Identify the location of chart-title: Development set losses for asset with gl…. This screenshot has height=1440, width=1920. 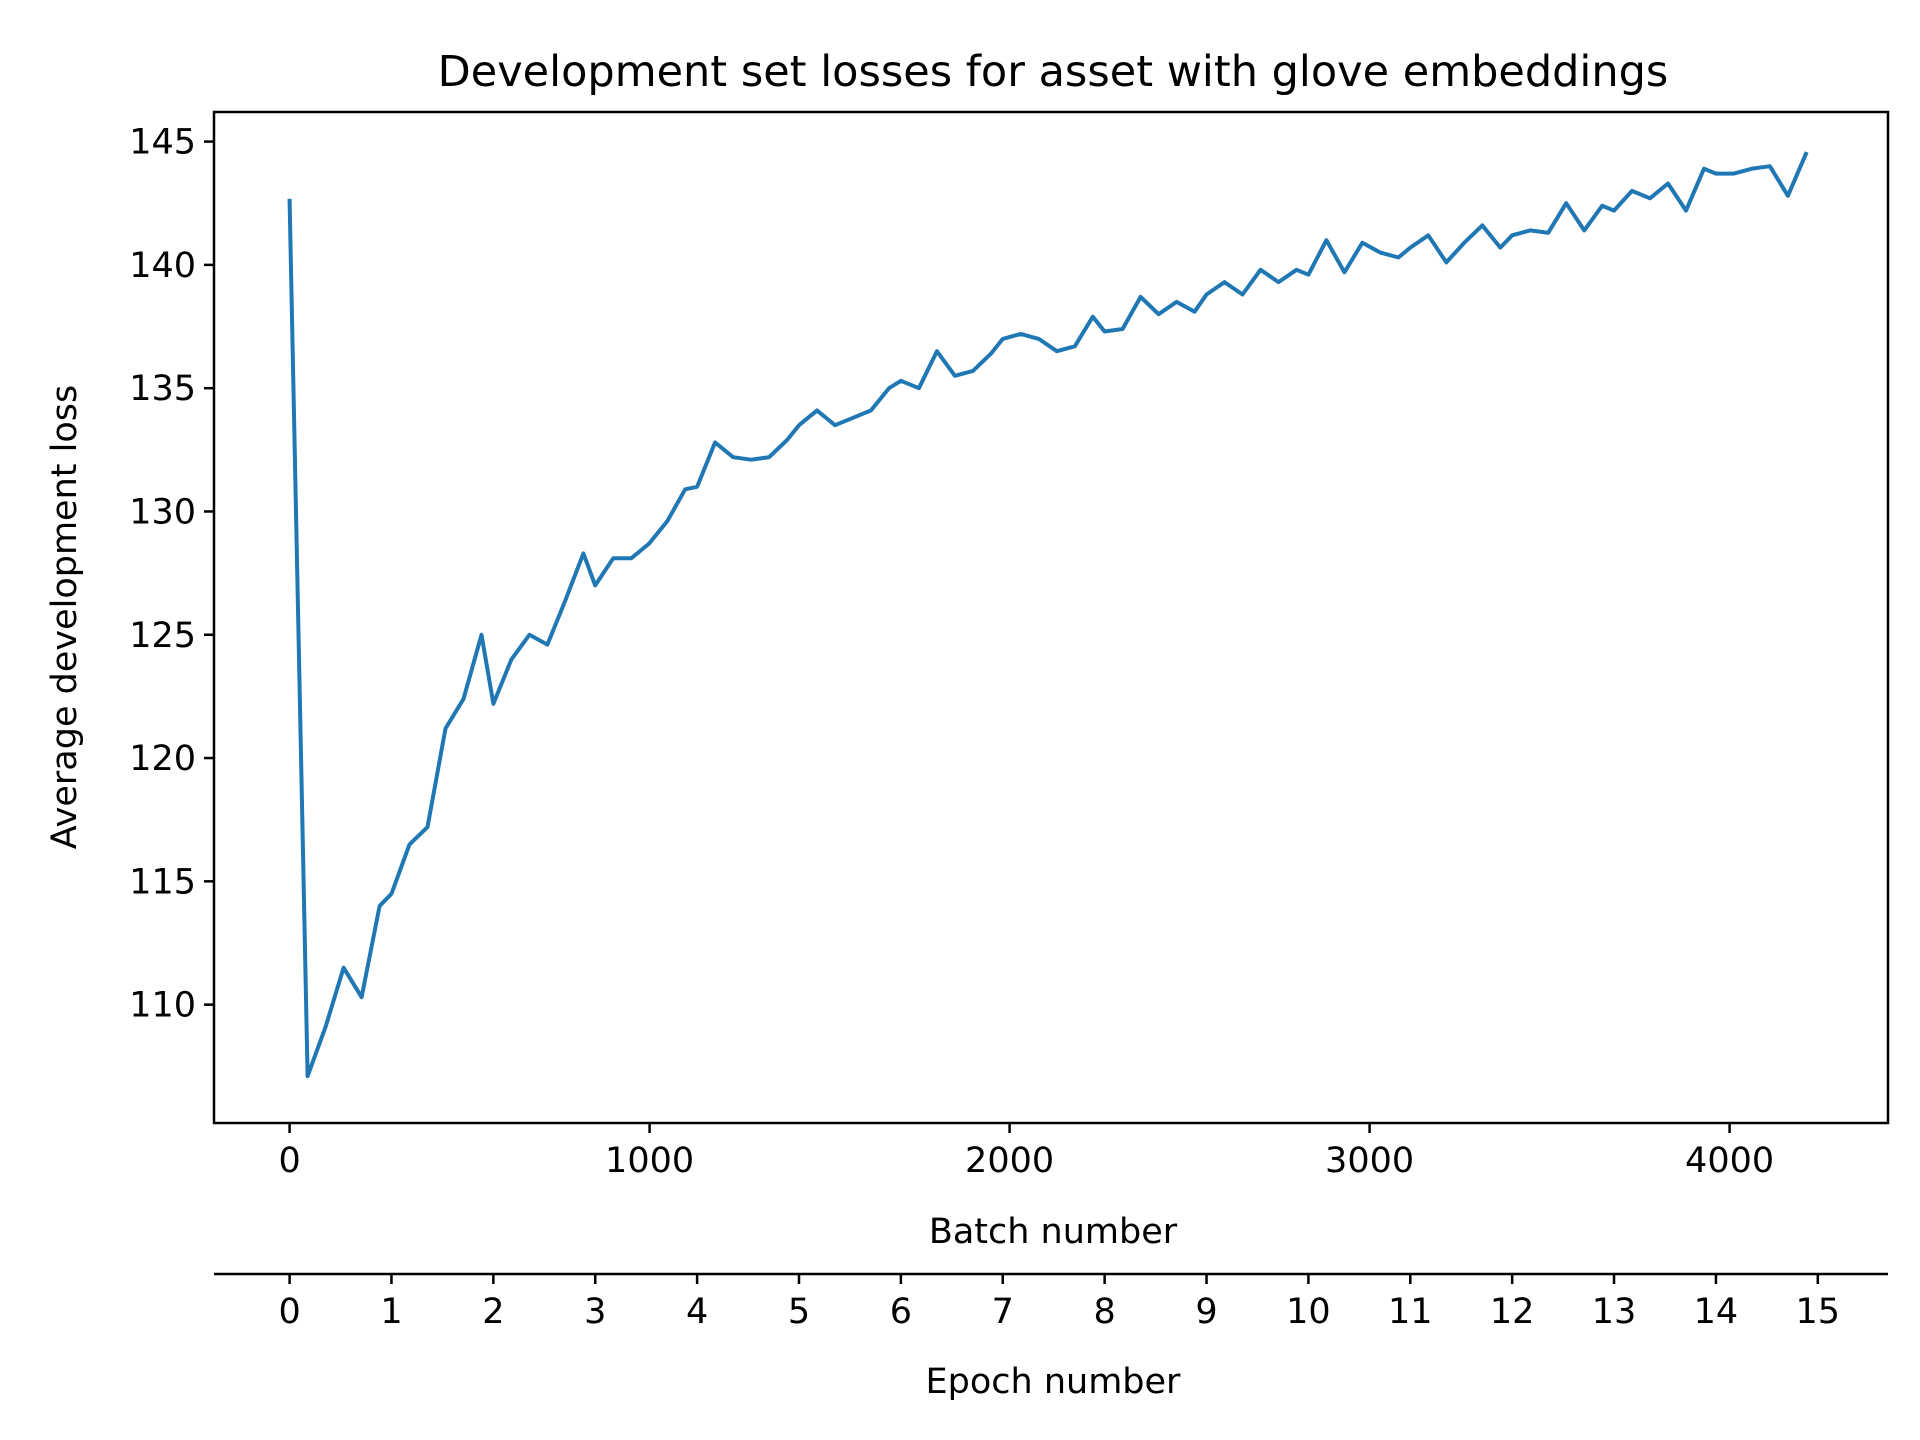
(1053, 72).